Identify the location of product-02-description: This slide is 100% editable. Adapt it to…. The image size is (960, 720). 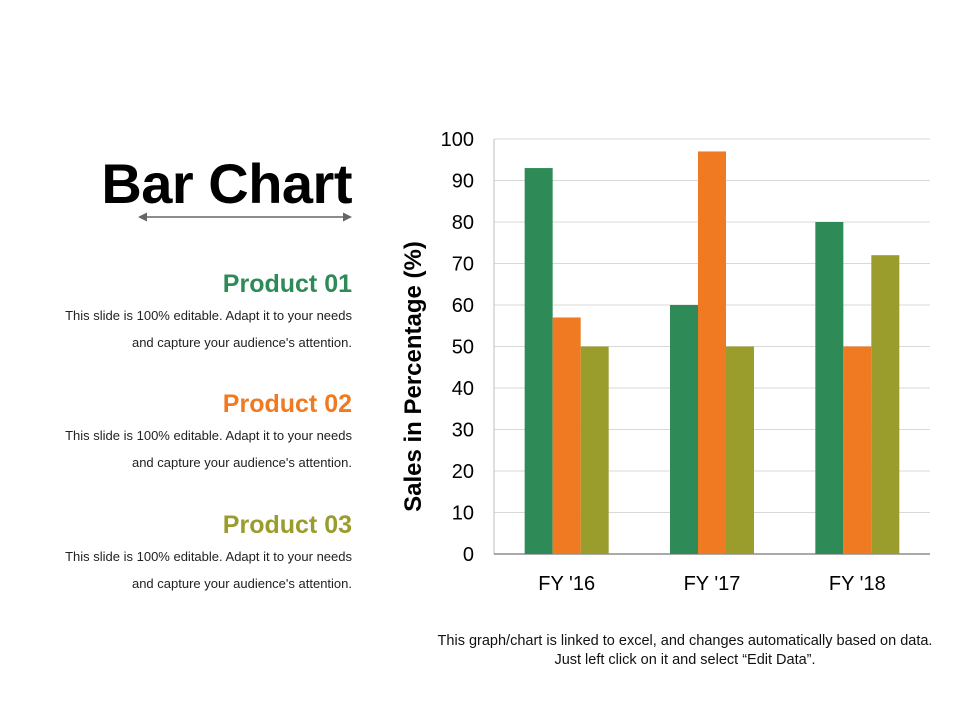
(208, 449).